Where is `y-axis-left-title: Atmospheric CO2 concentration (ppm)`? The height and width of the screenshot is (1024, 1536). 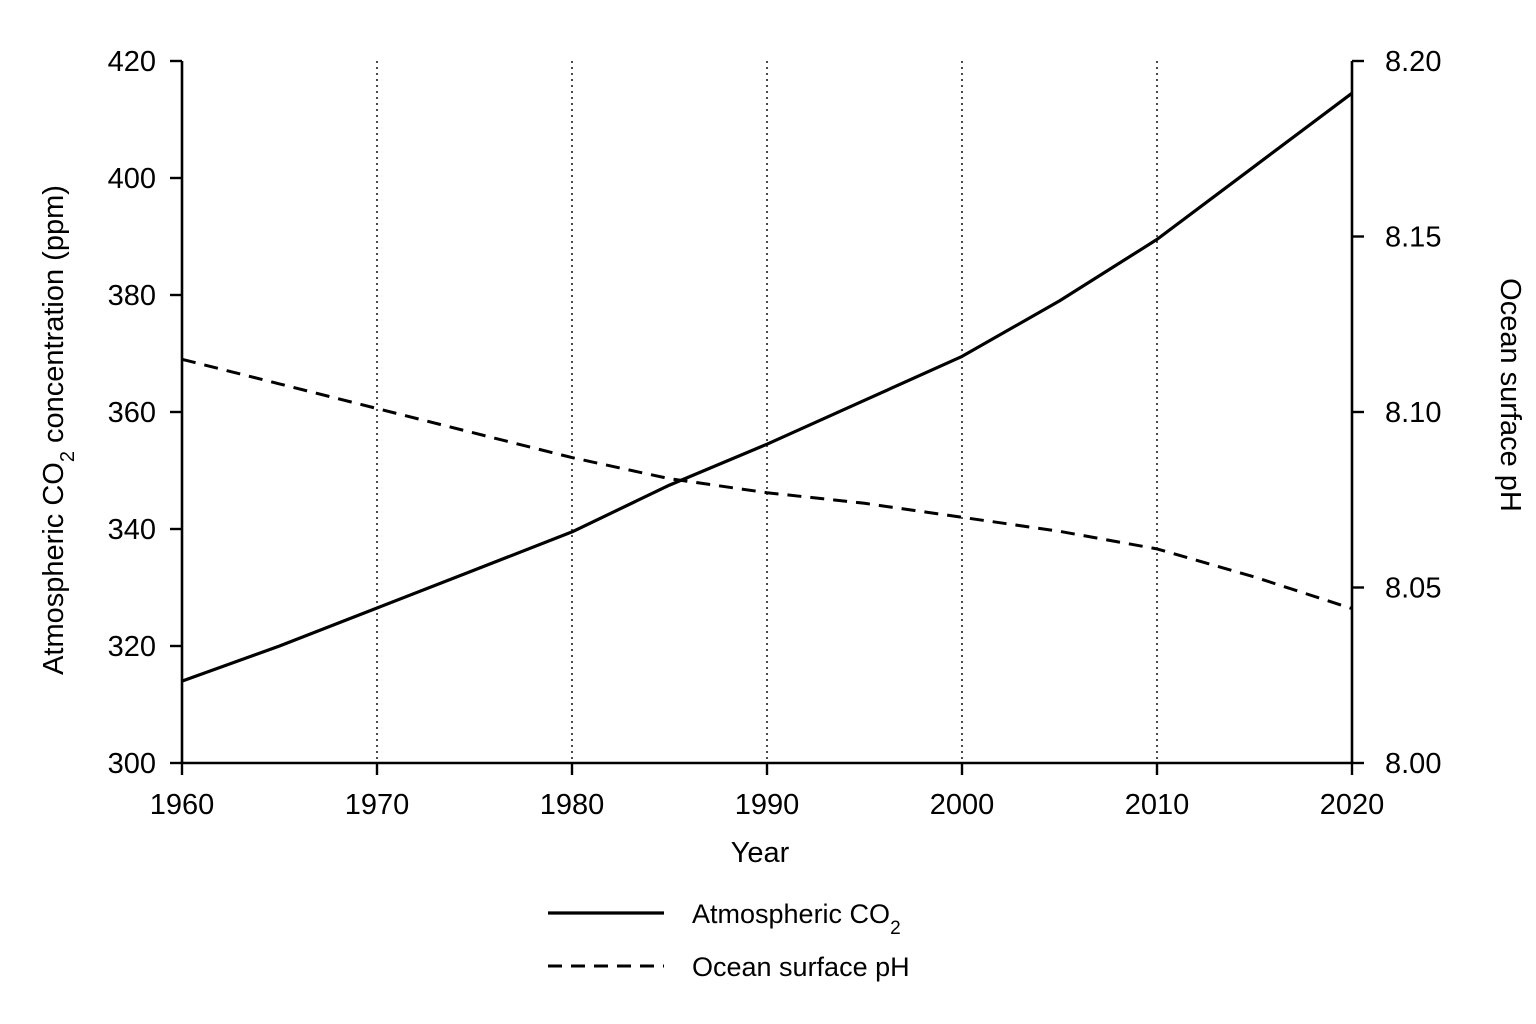
y-axis-left-title: Atmospheric CO2 concentration (ppm) is located at coordinates (58, 430).